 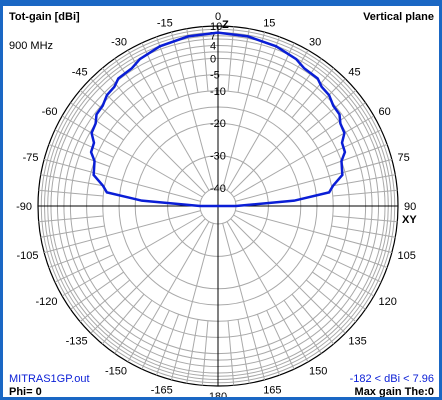 I want to click on radial-tick-label: 7, so click(x=213, y=37).